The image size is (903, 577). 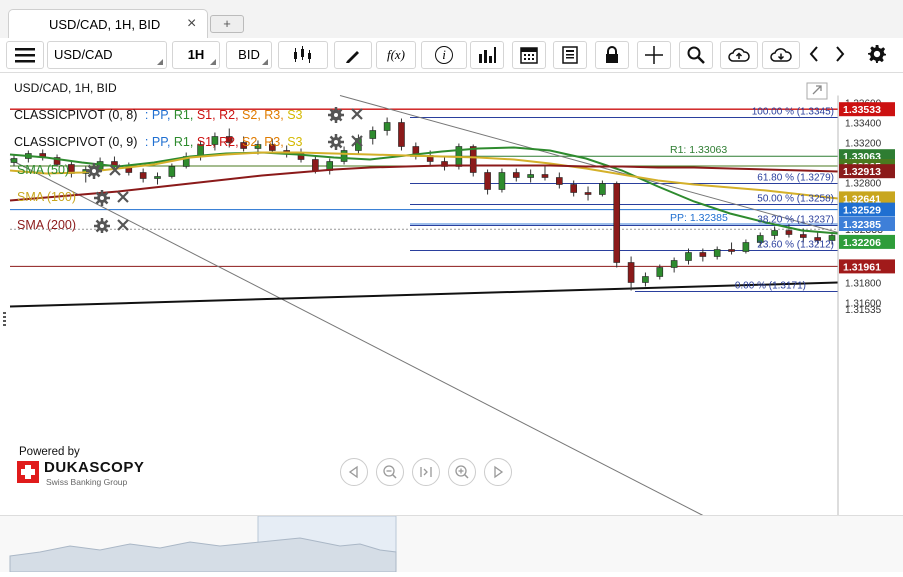 I want to click on indicator-name: CLASSICPIVOT (0, 8), so click(x=76, y=115).